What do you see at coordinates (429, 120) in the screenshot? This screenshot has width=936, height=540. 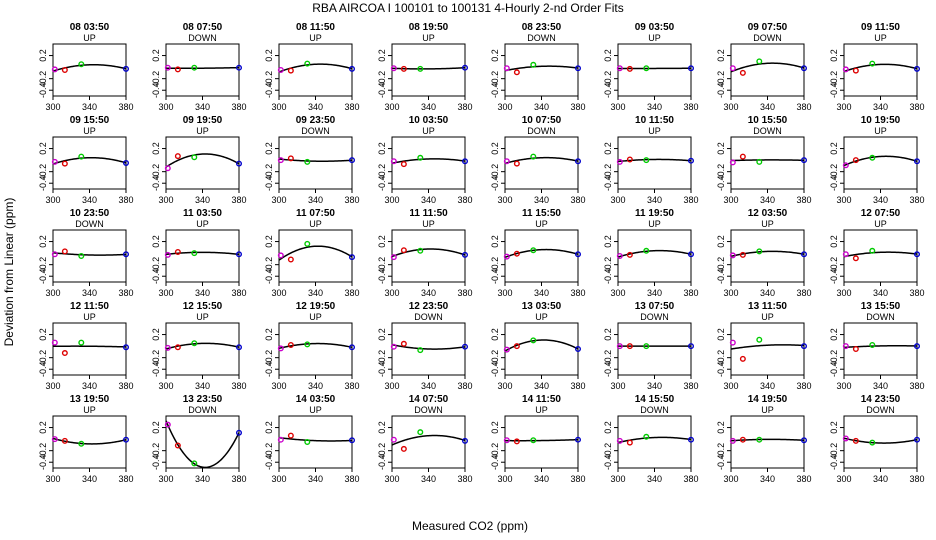 I see `panel-title: 10 03:50` at bounding box center [429, 120].